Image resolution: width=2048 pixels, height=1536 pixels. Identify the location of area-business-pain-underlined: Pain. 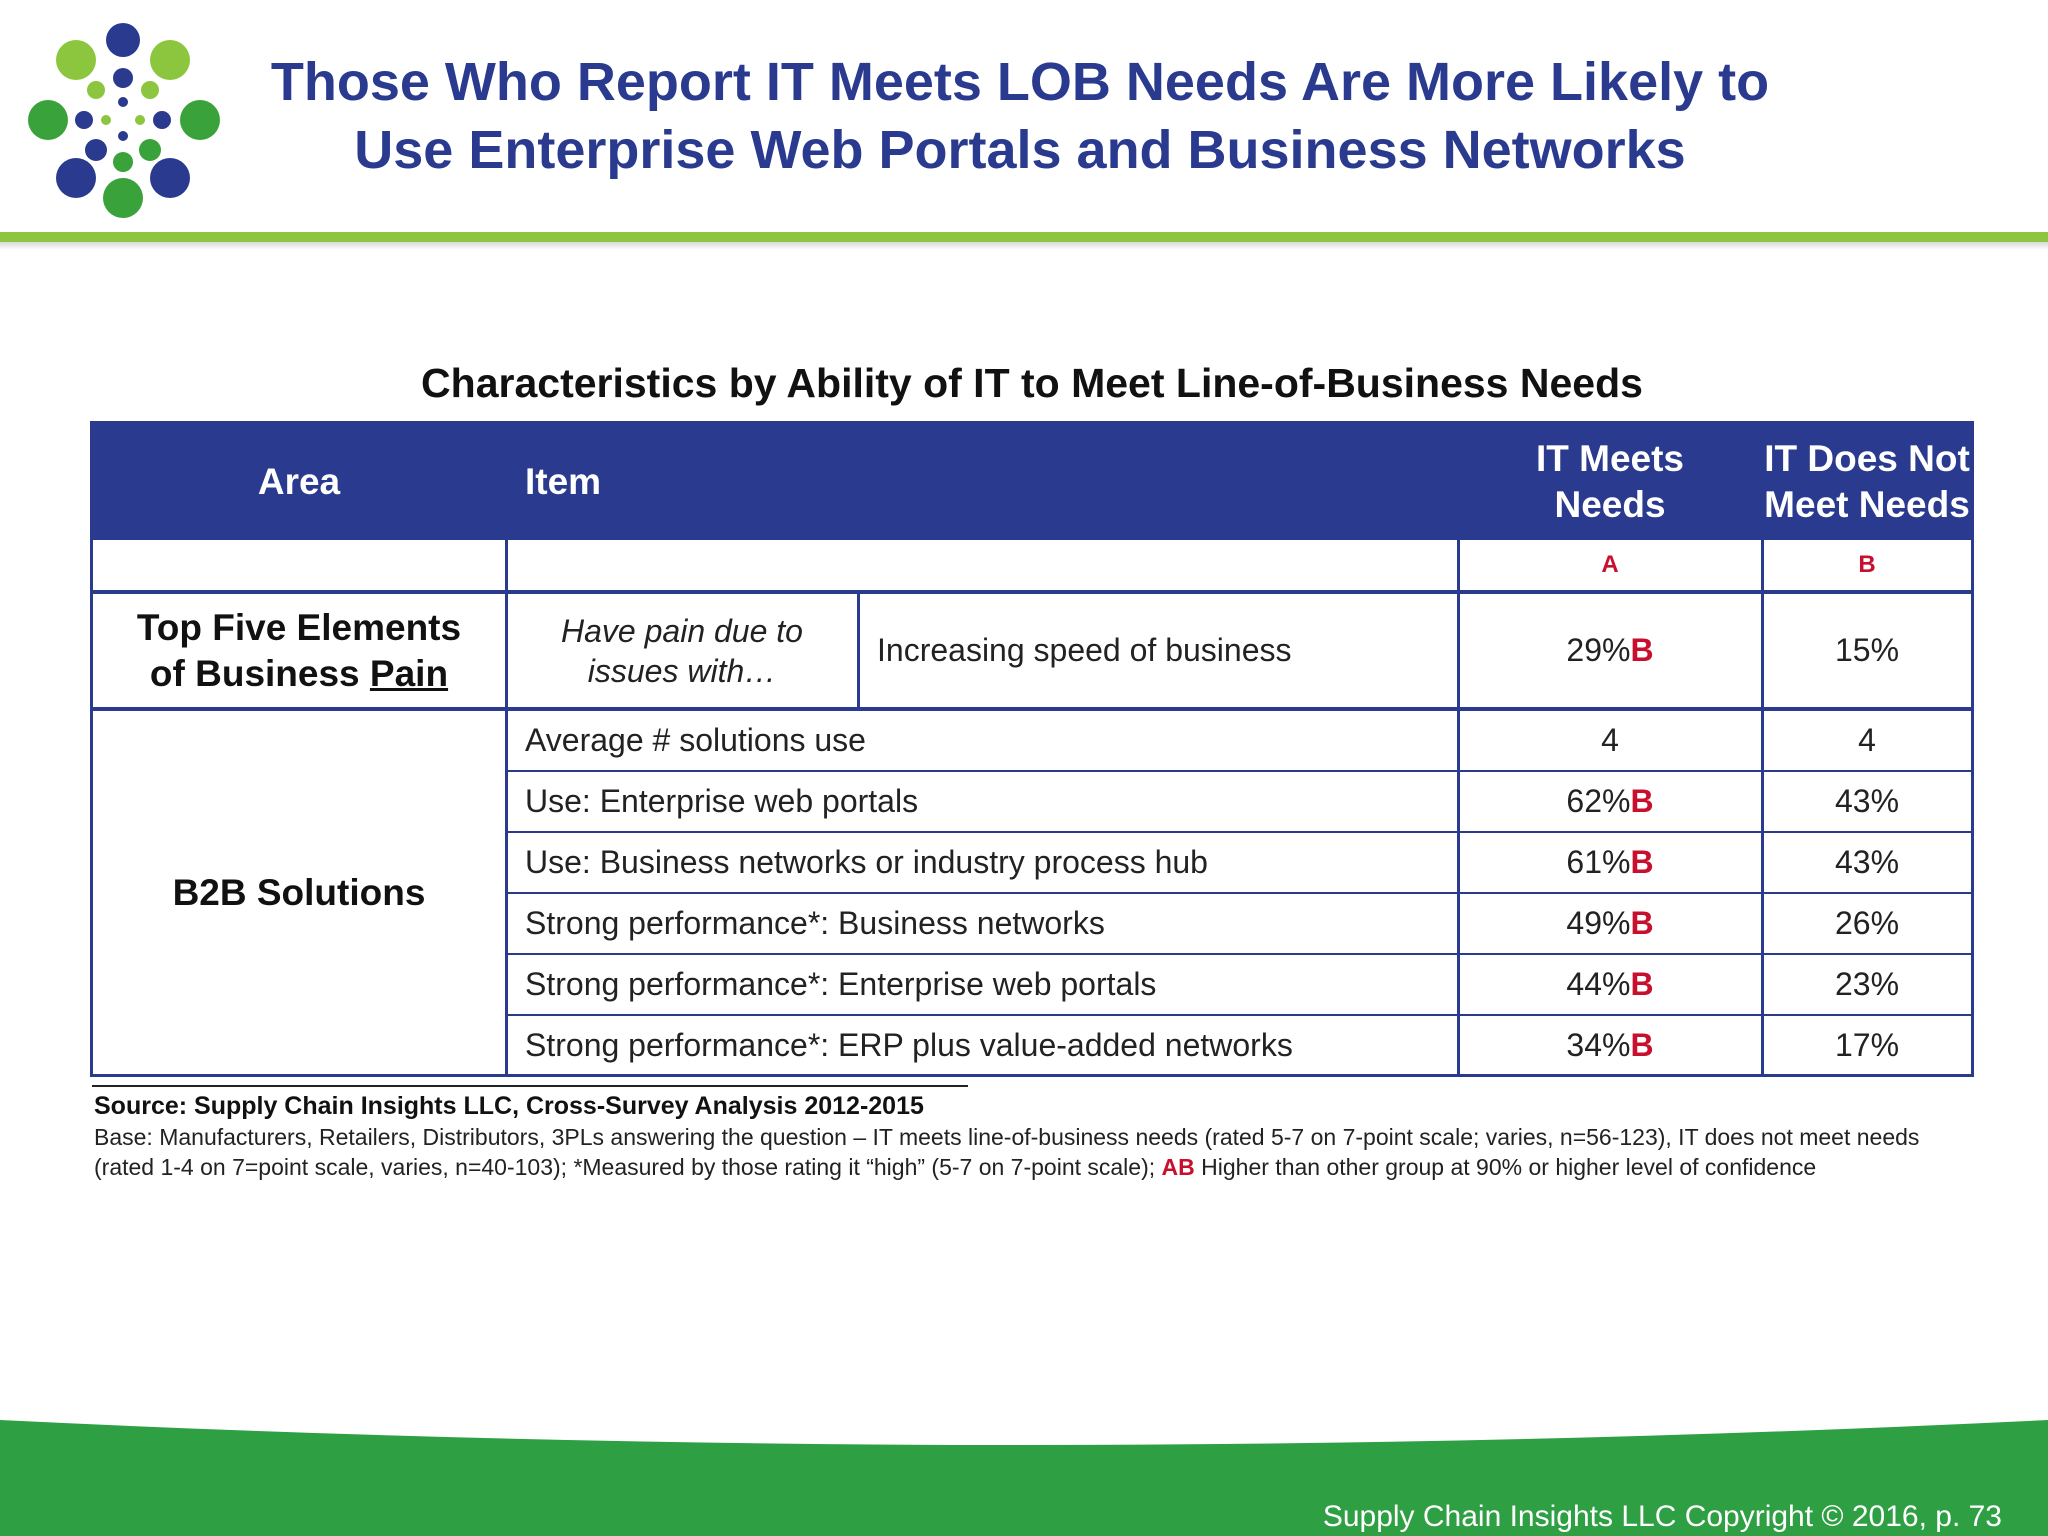
(409, 673).